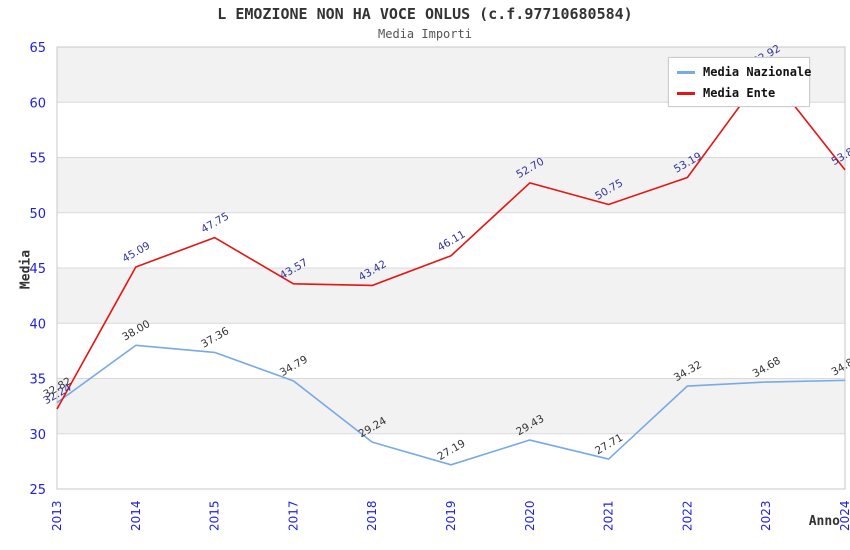  I want to click on x-tick-label: 2022, so click(687, 515).